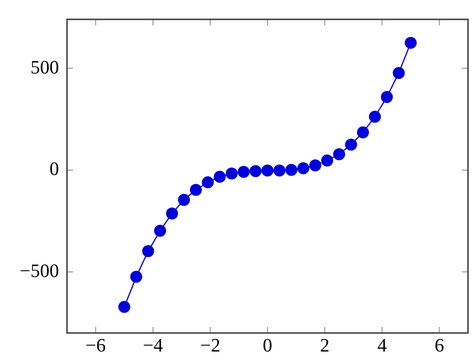 Image resolution: width=474 pixels, height=362 pixels. I want to click on x-tick-label: 4, so click(382, 345).